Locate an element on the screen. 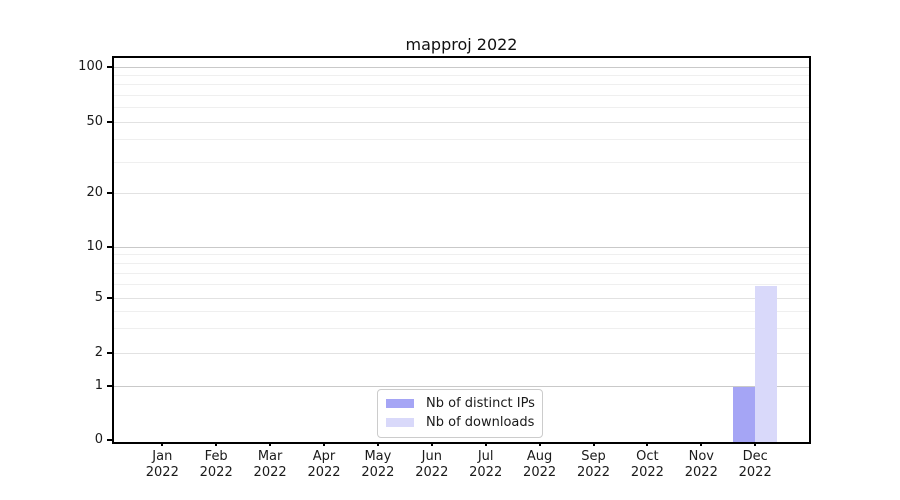 The image size is (900, 500). legend-row: Nb of distinct IPs is located at coordinates (460, 403).